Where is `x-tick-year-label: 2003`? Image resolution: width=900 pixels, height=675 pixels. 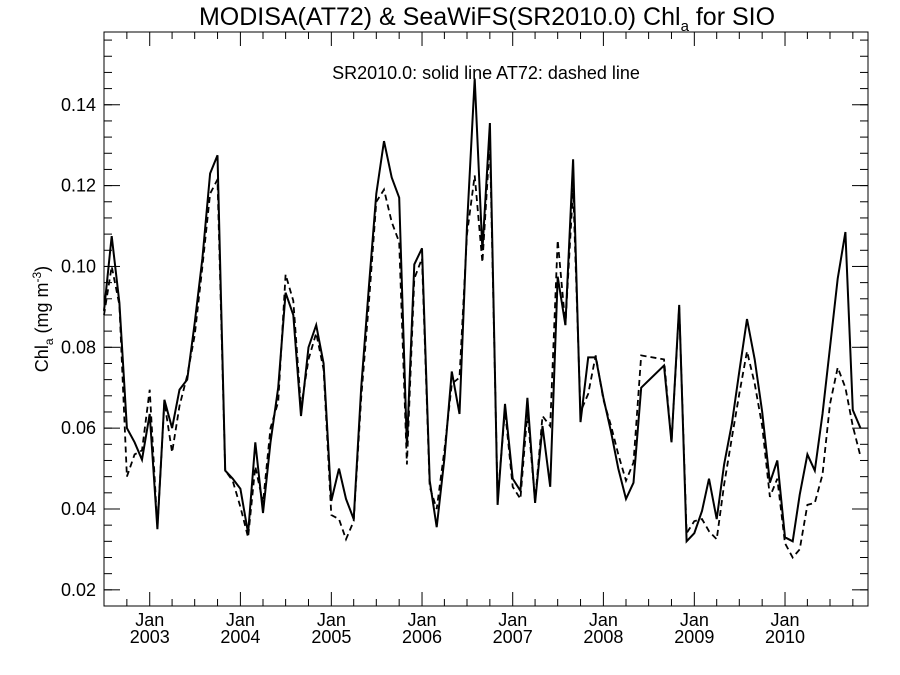 x-tick-year-label: 2003 is located at coordinates (150, 637).